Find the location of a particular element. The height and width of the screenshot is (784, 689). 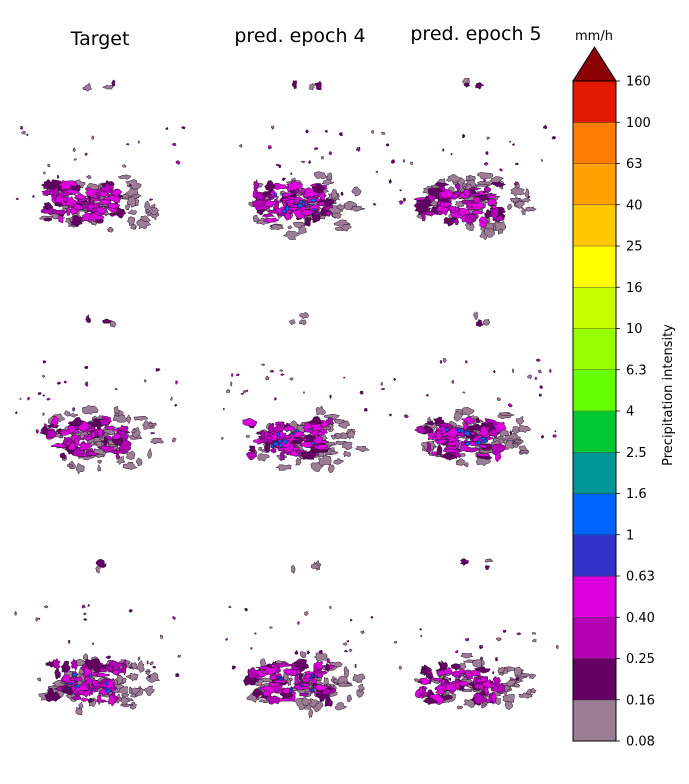

colorbar-label: Precipitation intensity is located at coordinates (668, 395).